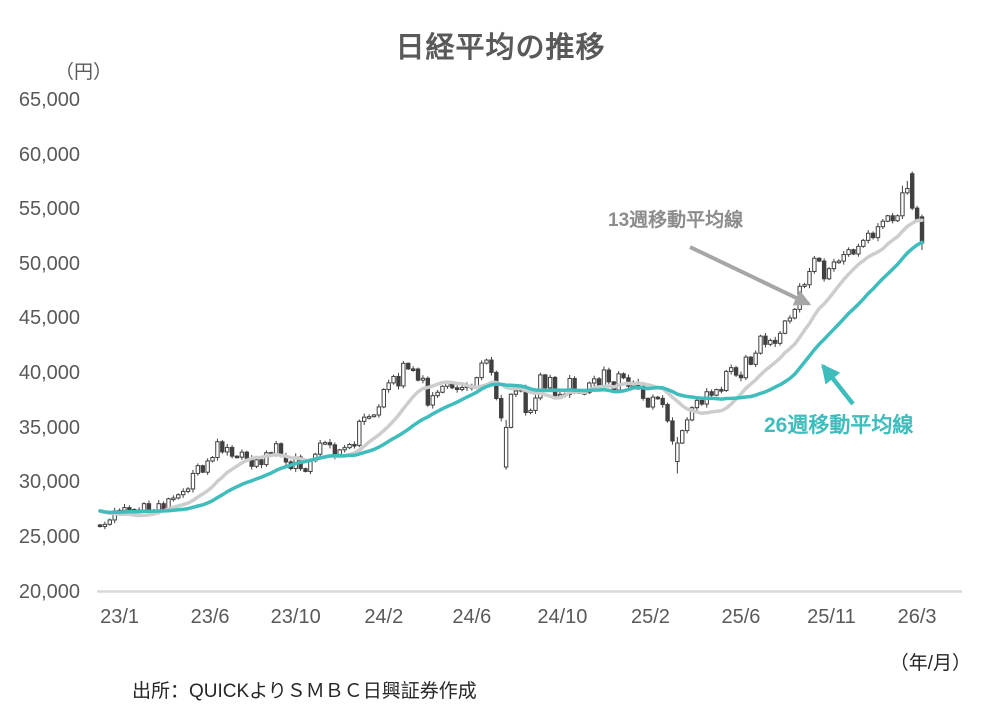 The image size is (1001, 727). I want to click on x-axis-unit-label: （年/月）, so click(930, 663).